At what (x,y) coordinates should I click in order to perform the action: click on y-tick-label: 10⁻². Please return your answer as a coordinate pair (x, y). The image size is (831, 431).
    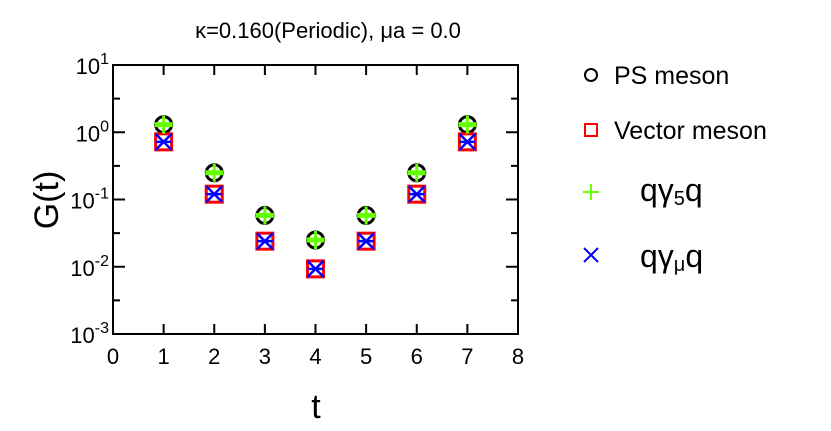
    Looking at the image, I should click on (89, 267).